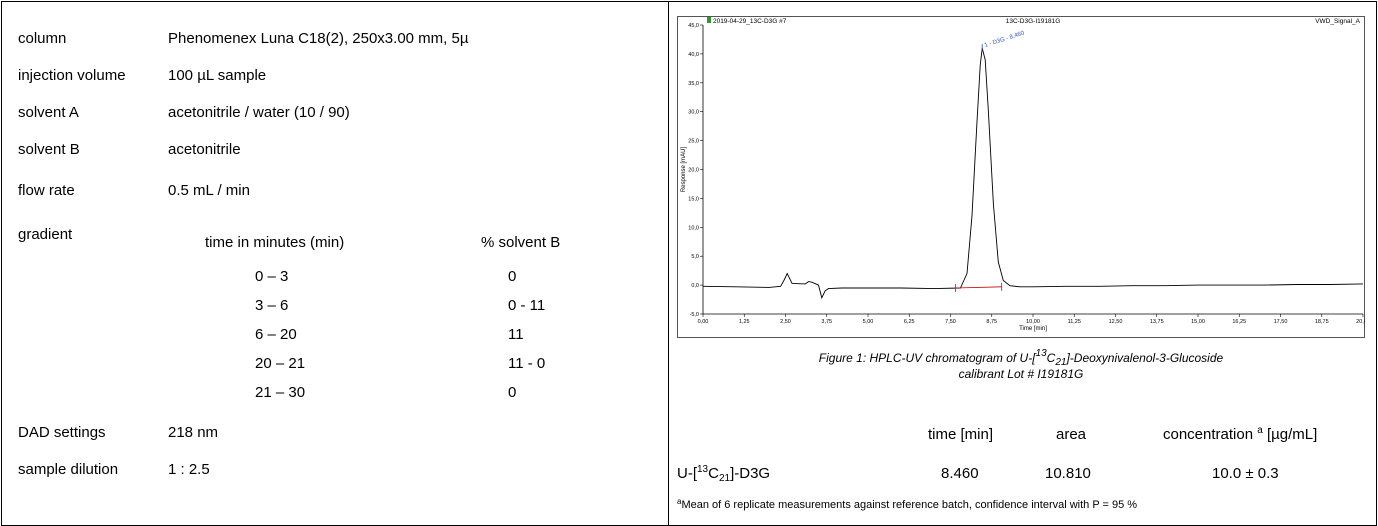  I want to click on baseline-trace, so click(978, 287).